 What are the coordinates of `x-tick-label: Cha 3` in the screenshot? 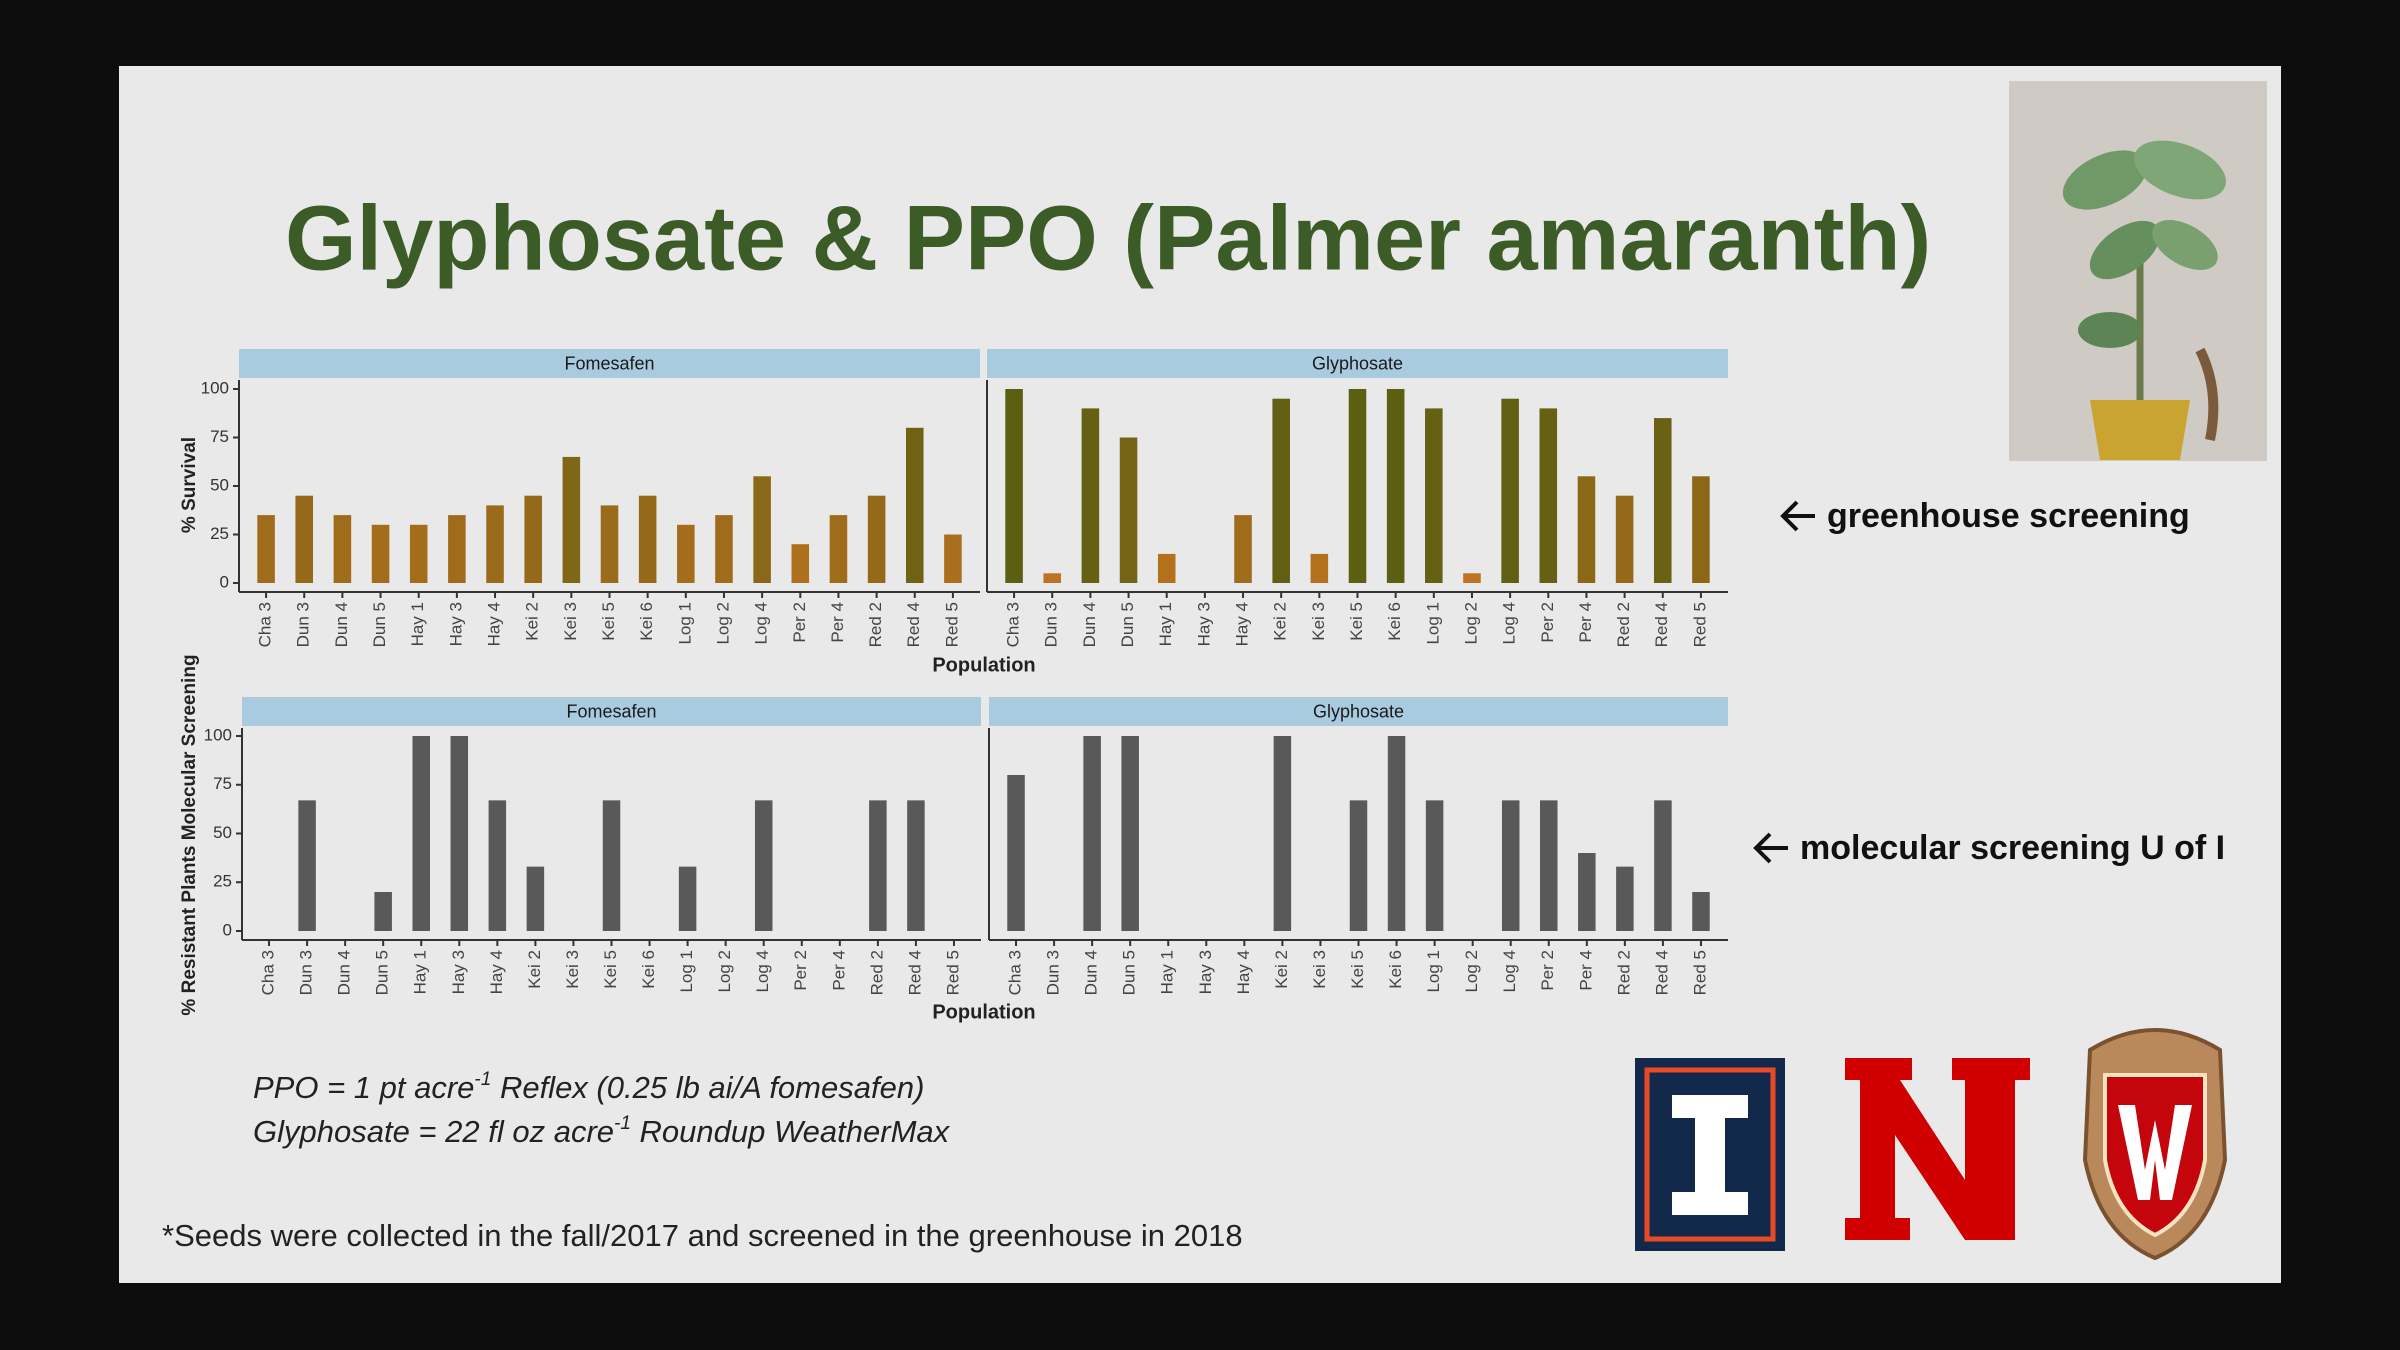 It's located at (1015, 972).